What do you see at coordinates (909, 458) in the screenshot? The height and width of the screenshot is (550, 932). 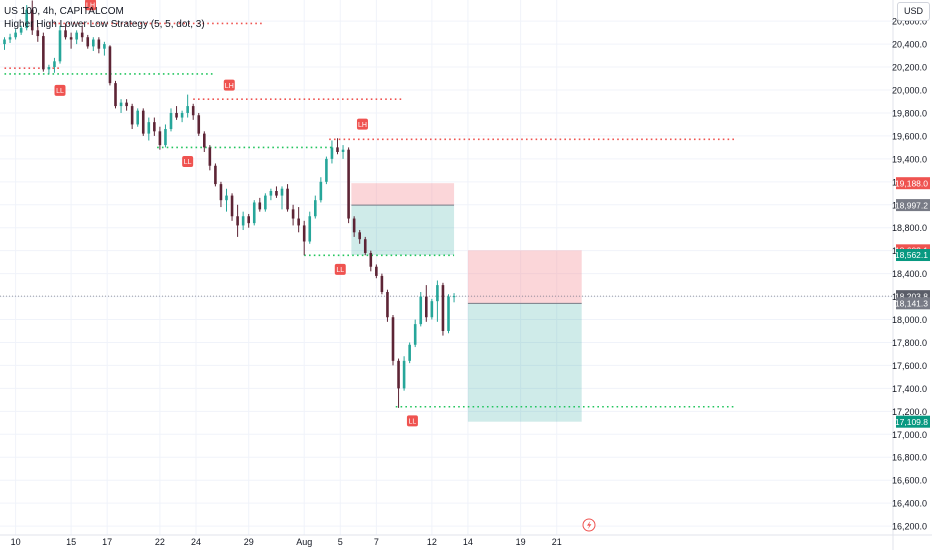 I see `y-tick-label: 16,800.0` at bounding box center [909, 458].